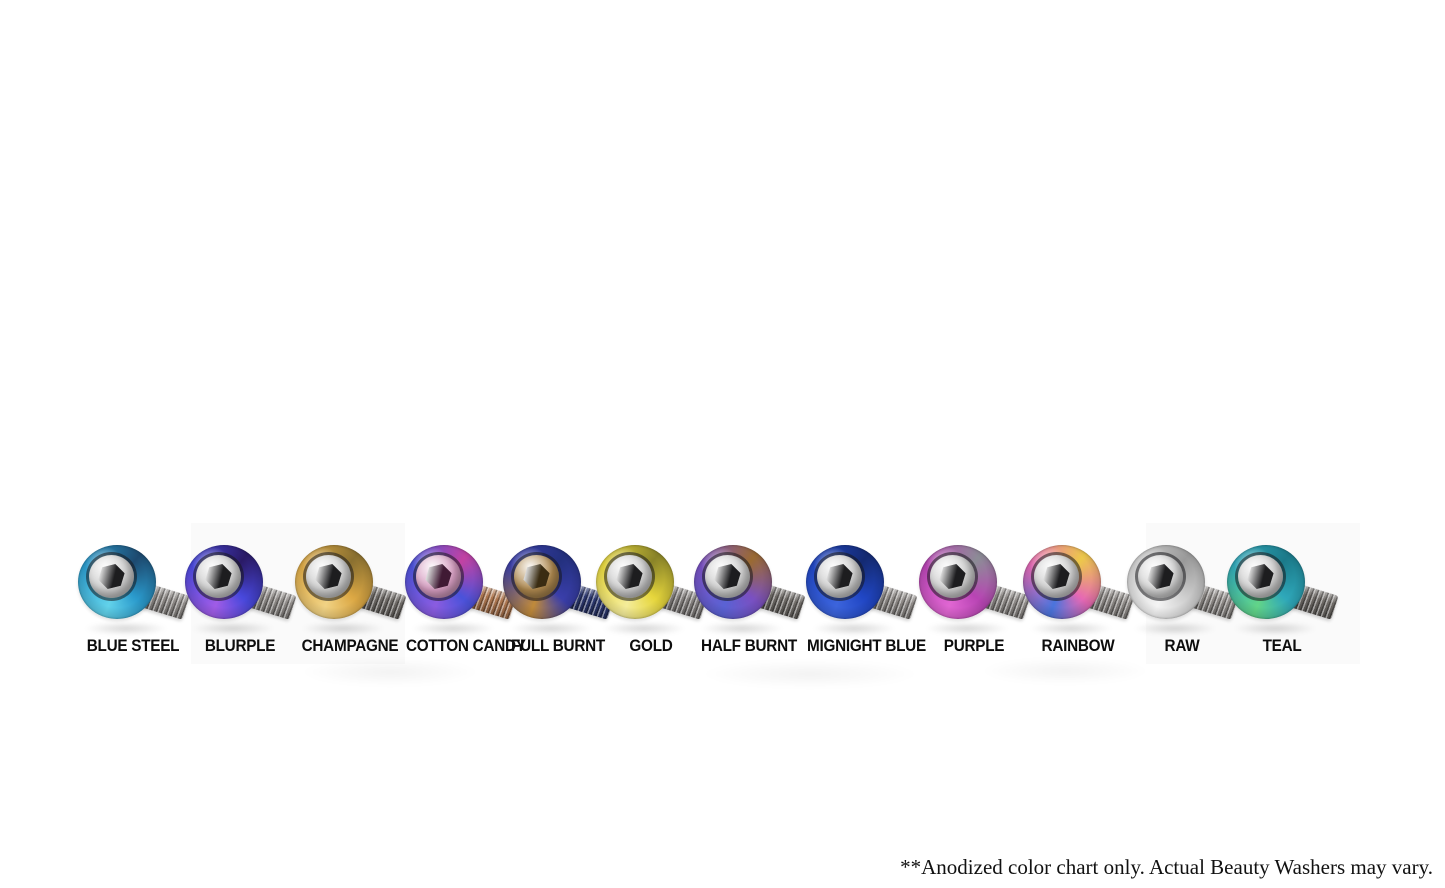  What do you see at coordinates (866, 645) in the screenshot?
I see `color-label: MIGNIGHT BLUE` at bounding box center [866, 645].